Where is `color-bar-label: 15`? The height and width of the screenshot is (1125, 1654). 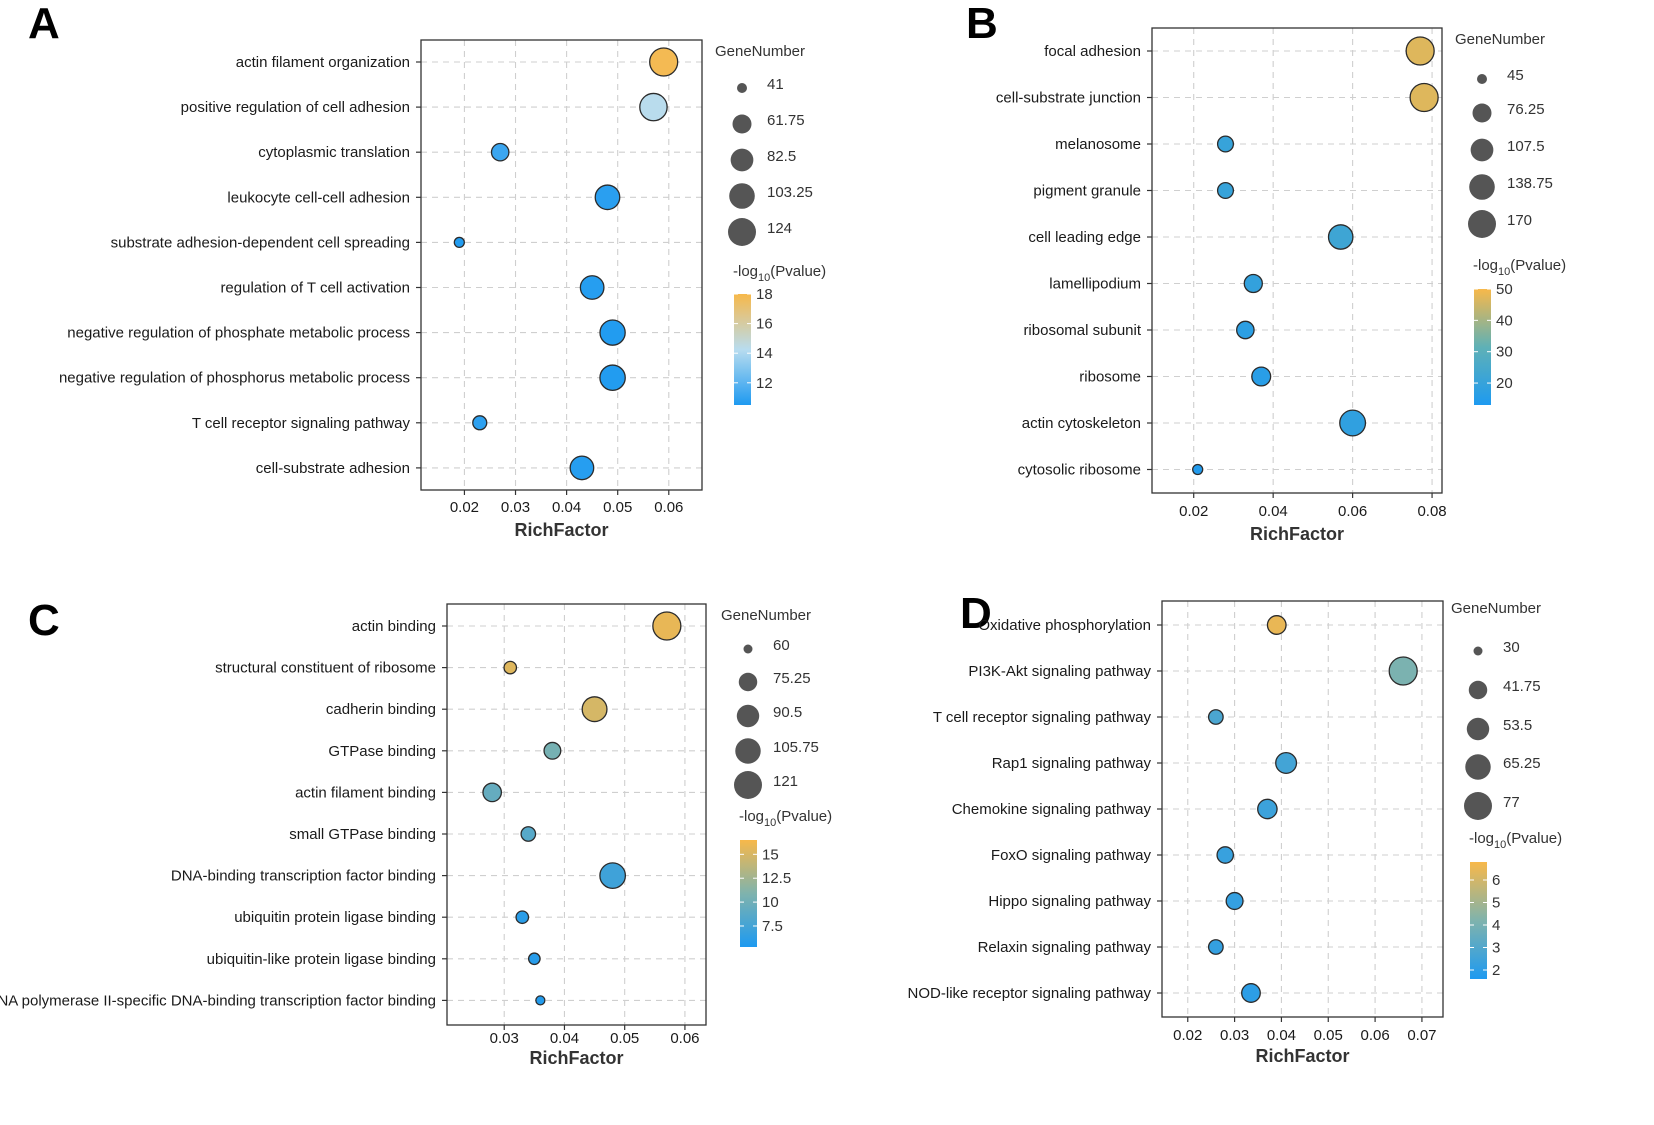
color-bar-label: 15 is located at coordinates (770, 854).